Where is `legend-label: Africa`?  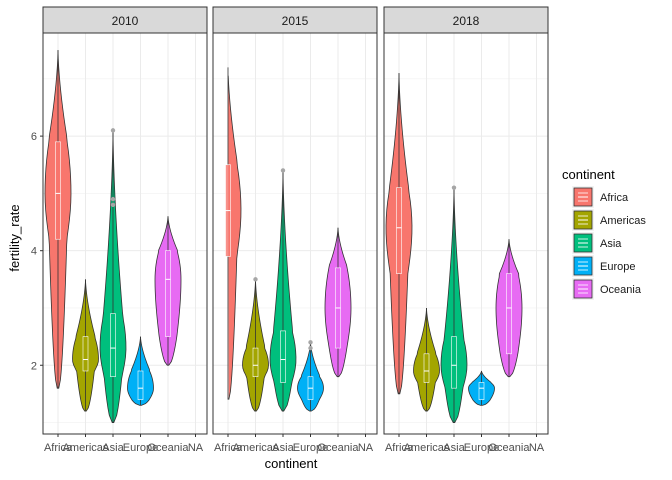 legend-label: Africa is located at coordinates (614, 198).